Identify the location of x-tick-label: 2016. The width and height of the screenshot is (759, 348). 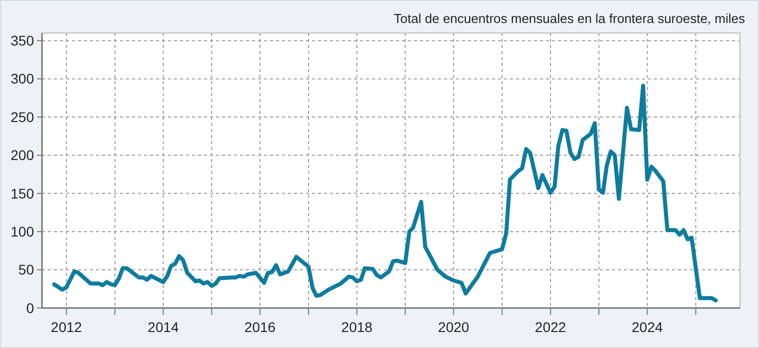
(260, 327).